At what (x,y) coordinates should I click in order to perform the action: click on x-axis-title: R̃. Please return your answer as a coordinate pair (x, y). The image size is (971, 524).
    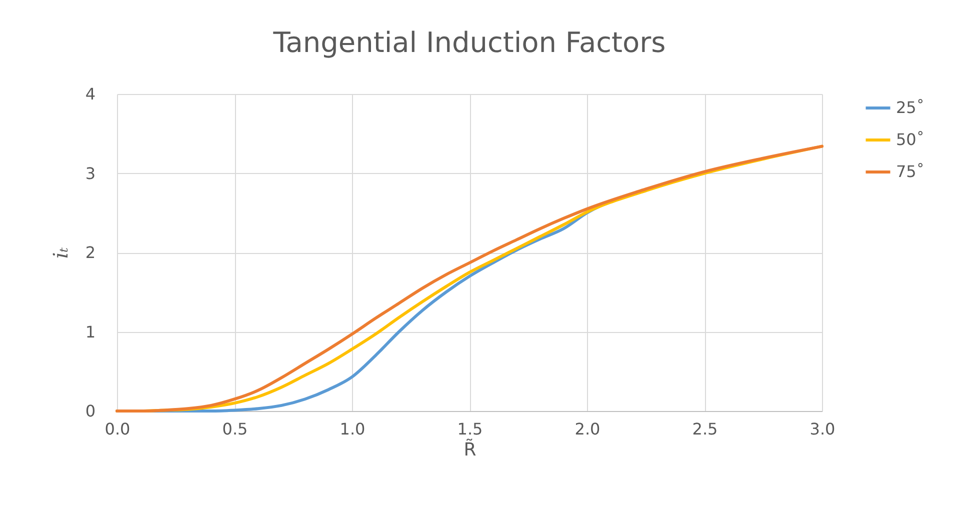
    Looking at the image, I should click on (470, 449).